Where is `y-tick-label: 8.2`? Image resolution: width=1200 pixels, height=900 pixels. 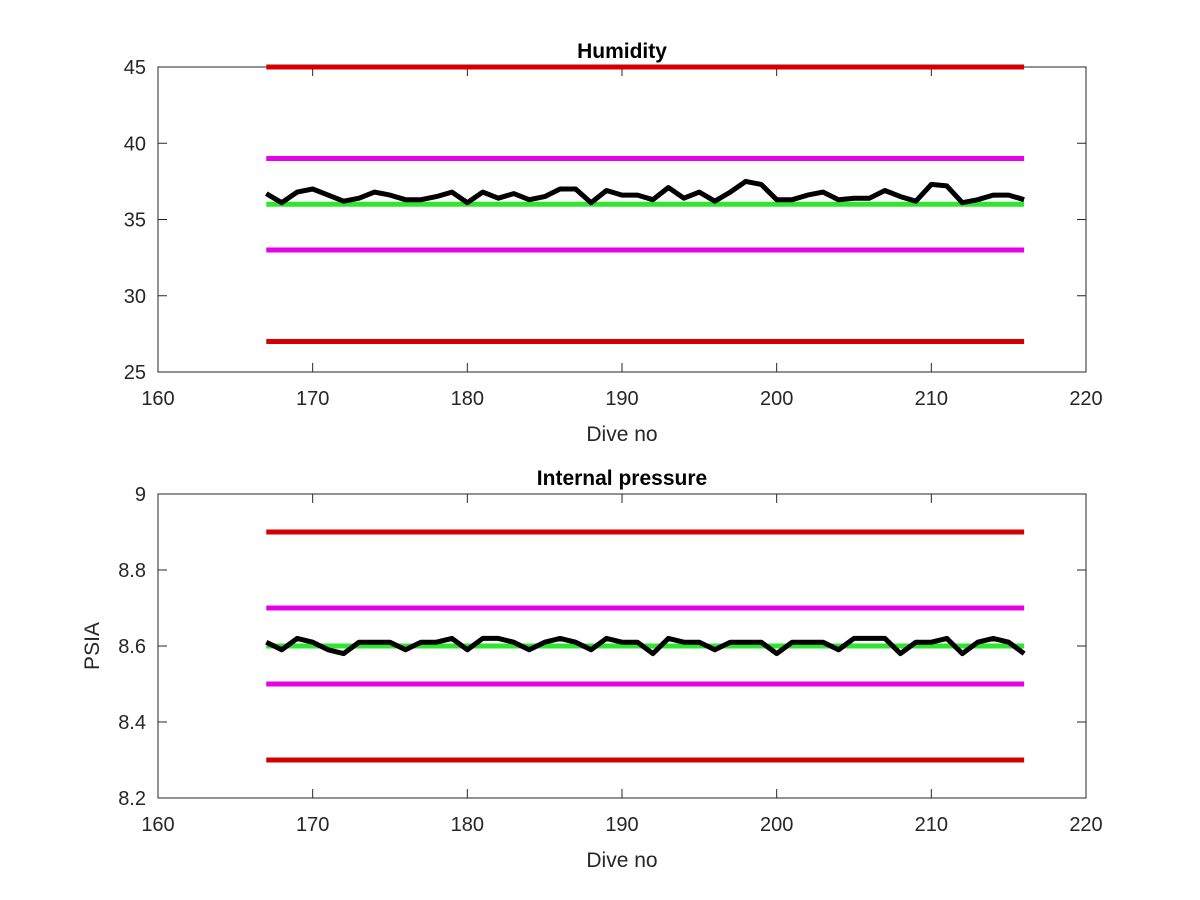
y-tick-label: 8.2 is located at coordinates (132, 799).